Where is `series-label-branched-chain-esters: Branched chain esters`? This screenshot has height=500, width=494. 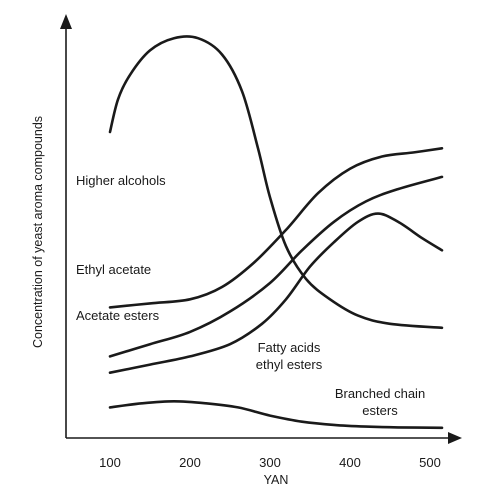 series-label-branched-chain-esters: Branched chain esters is located at coordinates (380, 402).